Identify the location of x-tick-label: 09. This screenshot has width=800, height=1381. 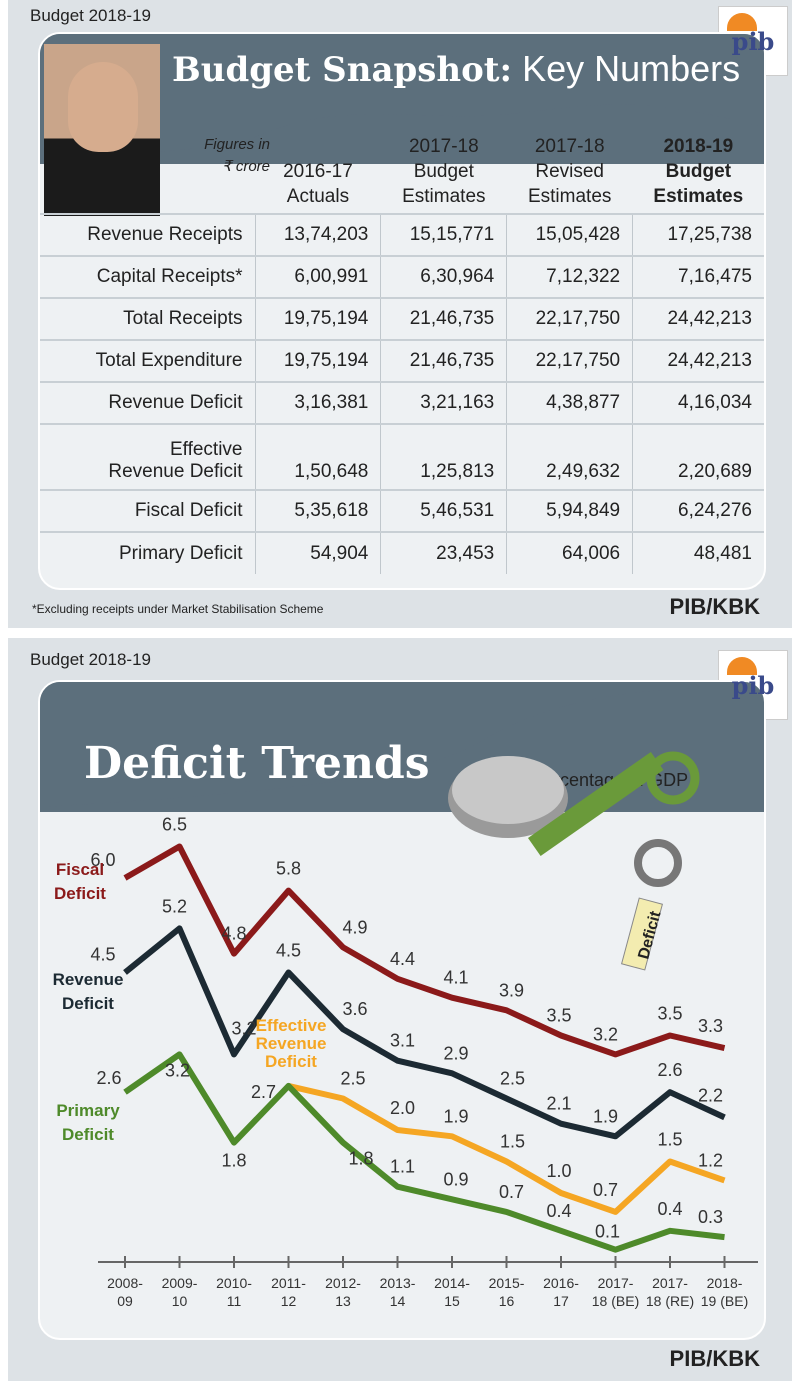
(125, 1301).